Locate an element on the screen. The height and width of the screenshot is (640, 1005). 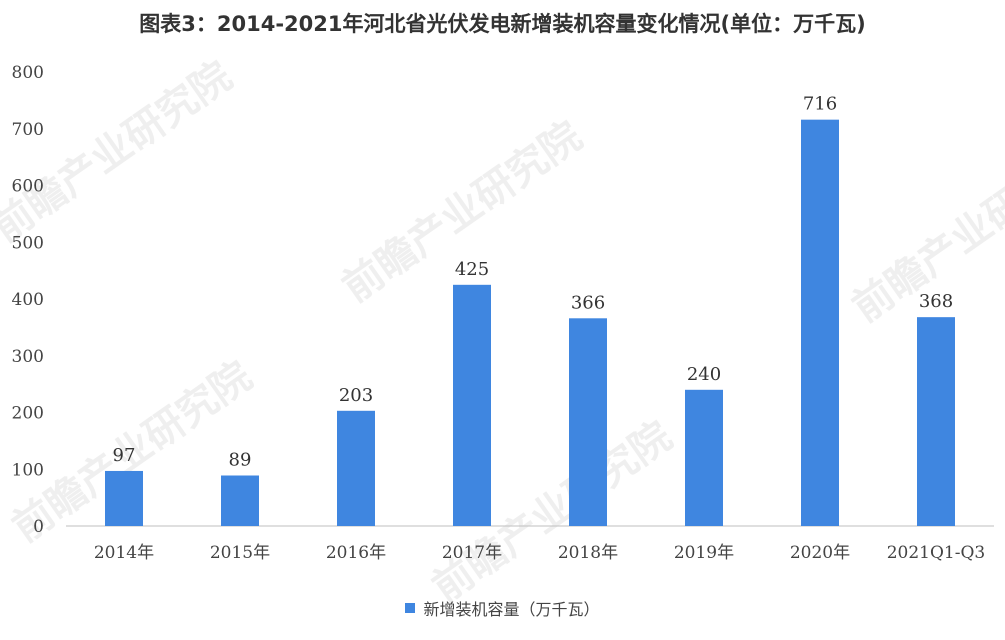
data-label: 89 is located at coordinates (240, 459).